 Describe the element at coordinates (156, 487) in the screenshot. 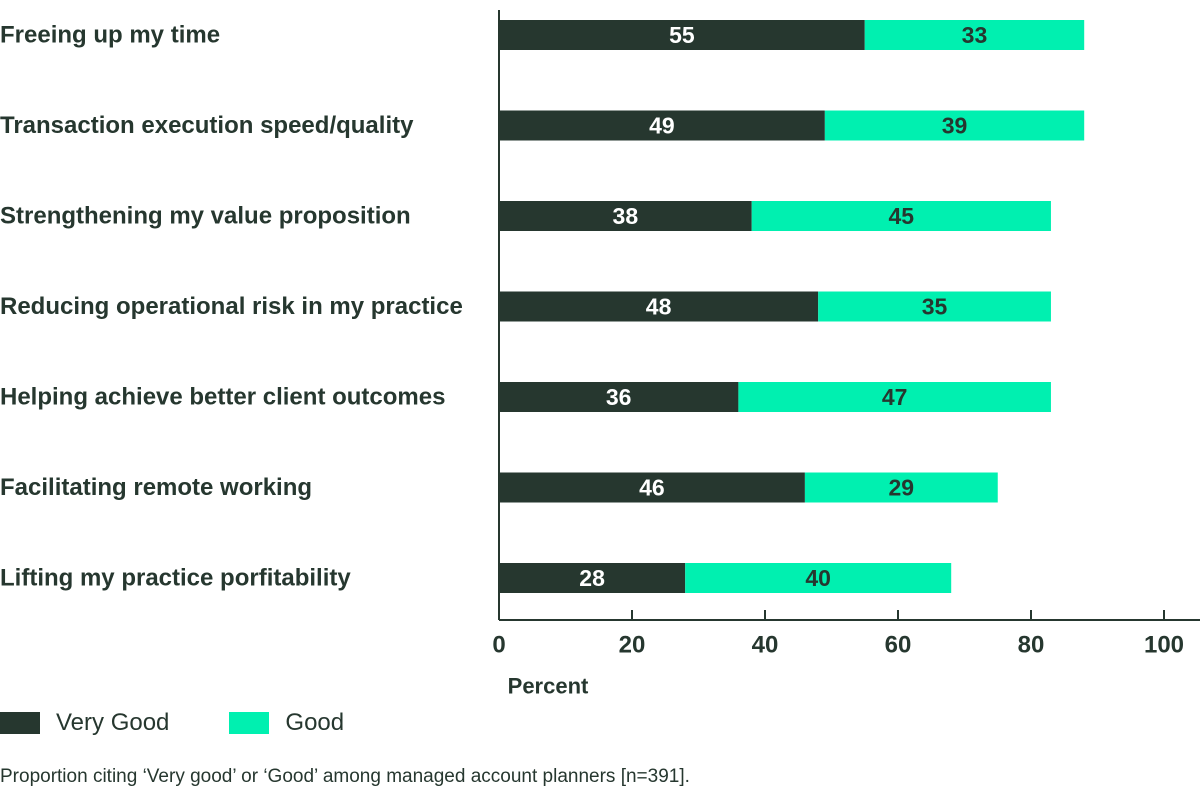

I see `category-label: Facilitating remote working` at that location.